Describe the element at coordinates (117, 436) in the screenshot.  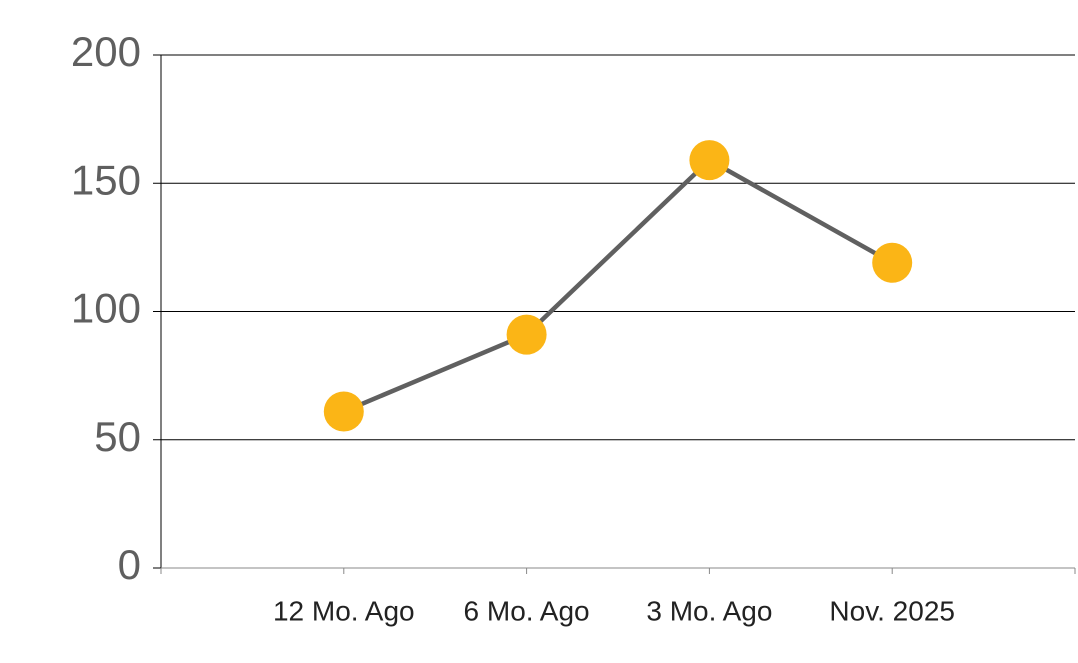
I see `y-tick-label: 50` at that location.